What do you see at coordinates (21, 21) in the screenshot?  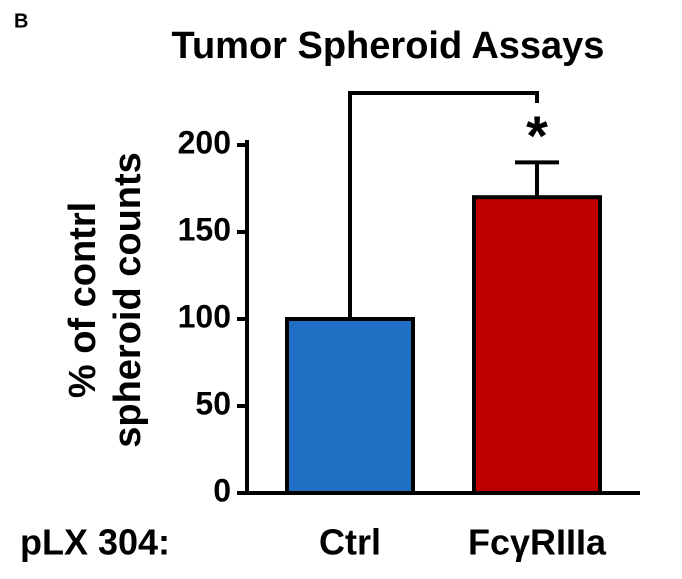 I see `panel-label: B` at bounding box center [21, 21].